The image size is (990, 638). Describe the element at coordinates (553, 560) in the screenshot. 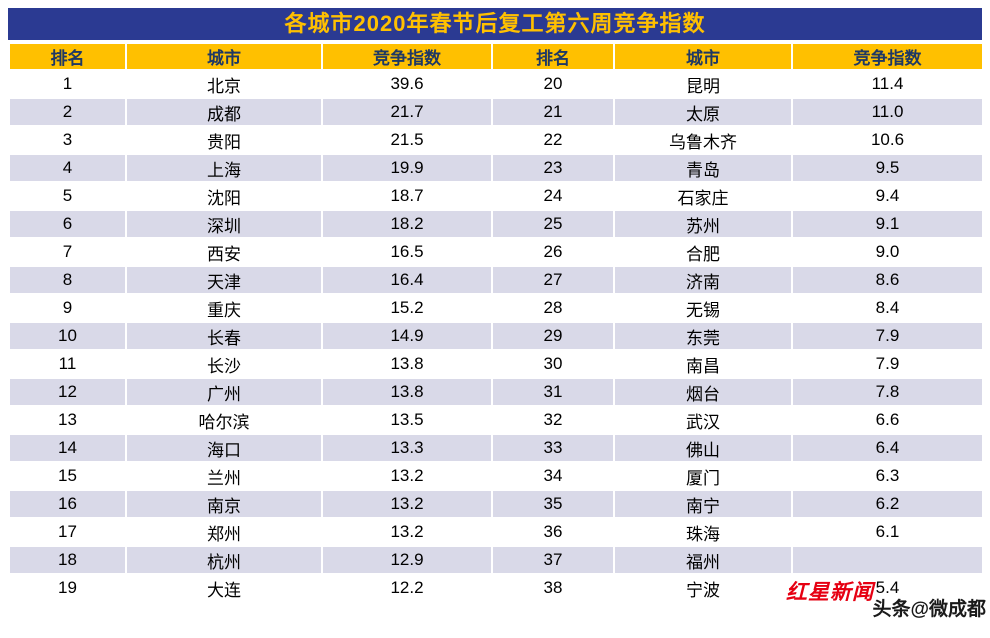

I see `rank-cell: 37` at that location.